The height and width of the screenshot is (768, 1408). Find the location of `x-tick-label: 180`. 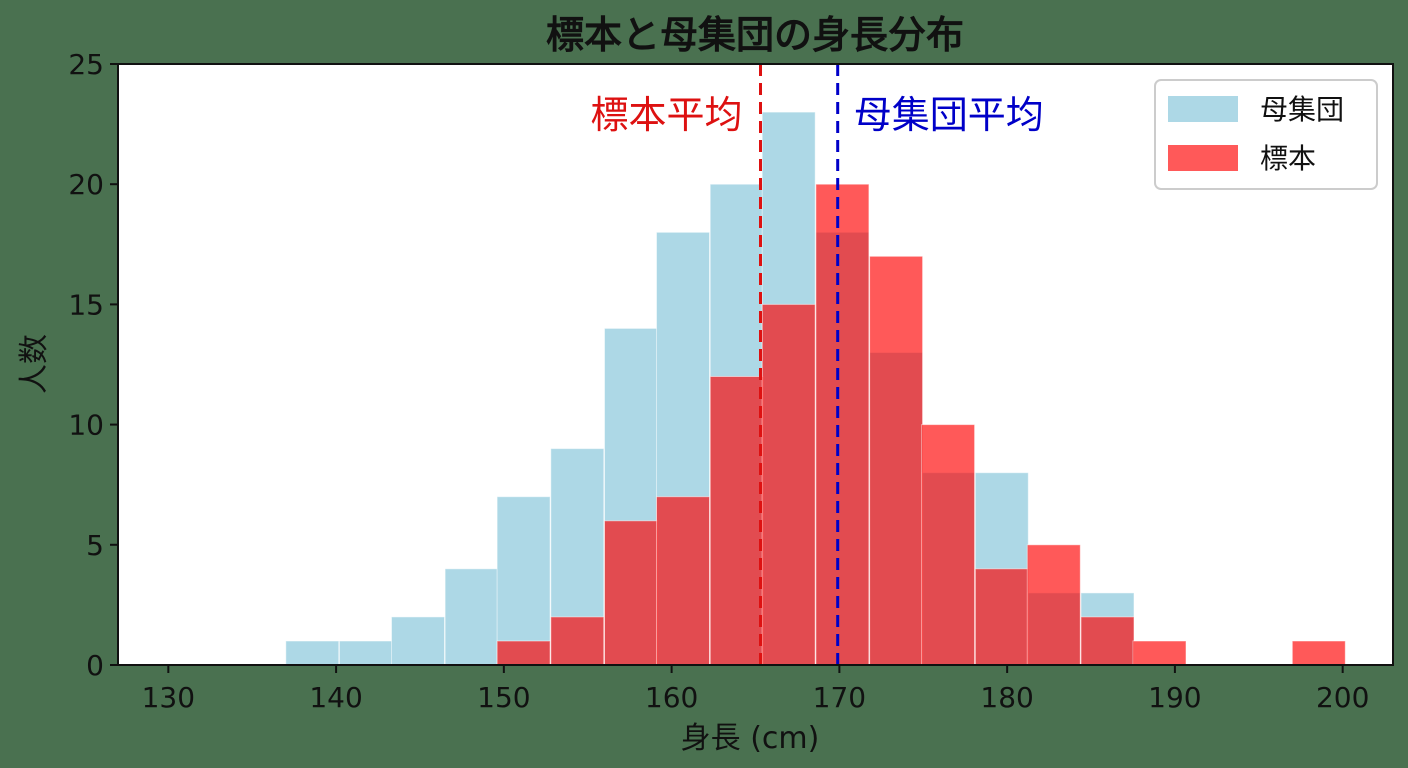

x-tick-label: 180 is located at coordinates (1006, 697).